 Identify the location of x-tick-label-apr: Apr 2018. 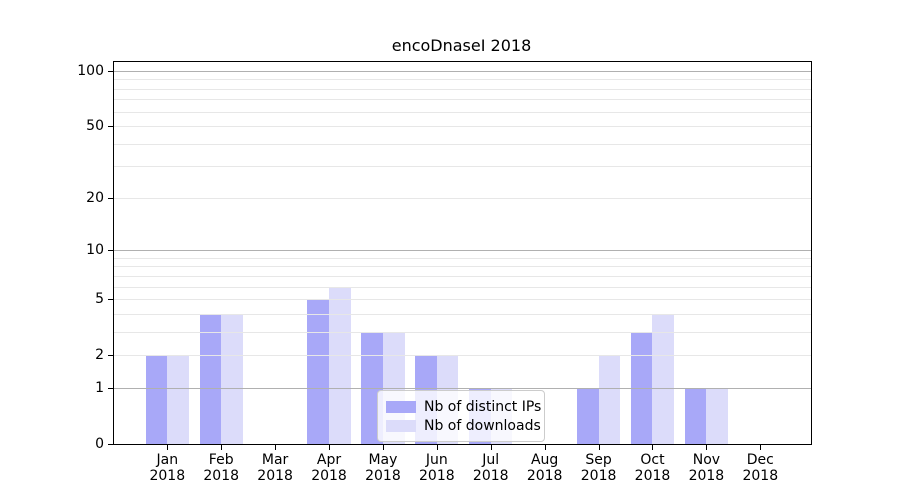
(329, 468).